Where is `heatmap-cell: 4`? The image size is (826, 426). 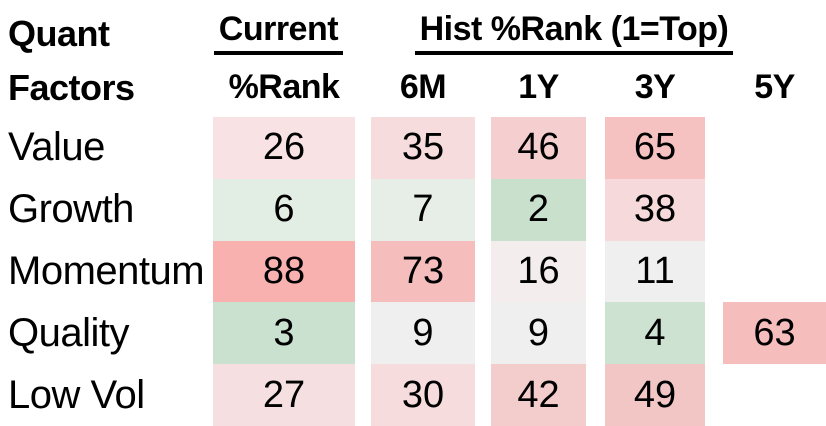 heatmap-cell: 4 is located at coordinates (655, 333).